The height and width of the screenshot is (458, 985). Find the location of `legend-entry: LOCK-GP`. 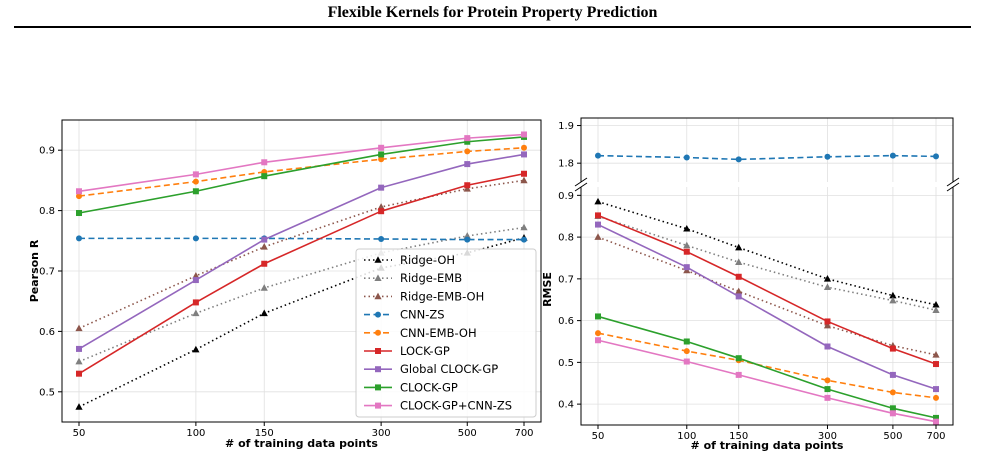

legend-entry: LOCK-GP is located at coordinates (407, 351).